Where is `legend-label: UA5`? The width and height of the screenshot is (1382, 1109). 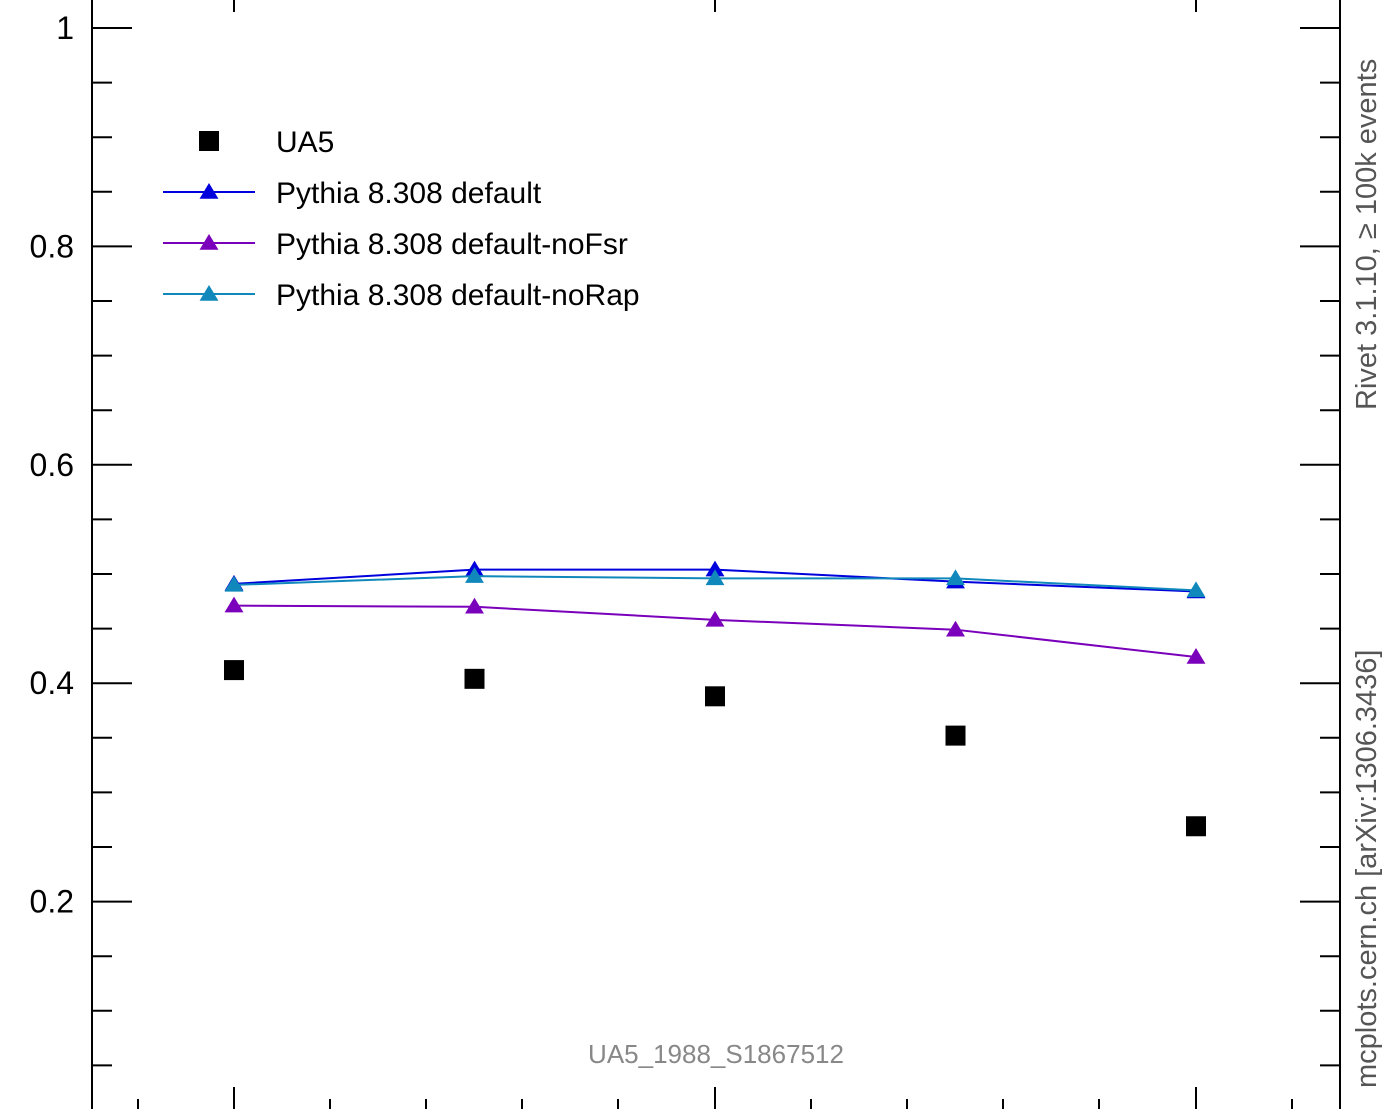
legend-label: UA5 is located at coordinates (305, 142).